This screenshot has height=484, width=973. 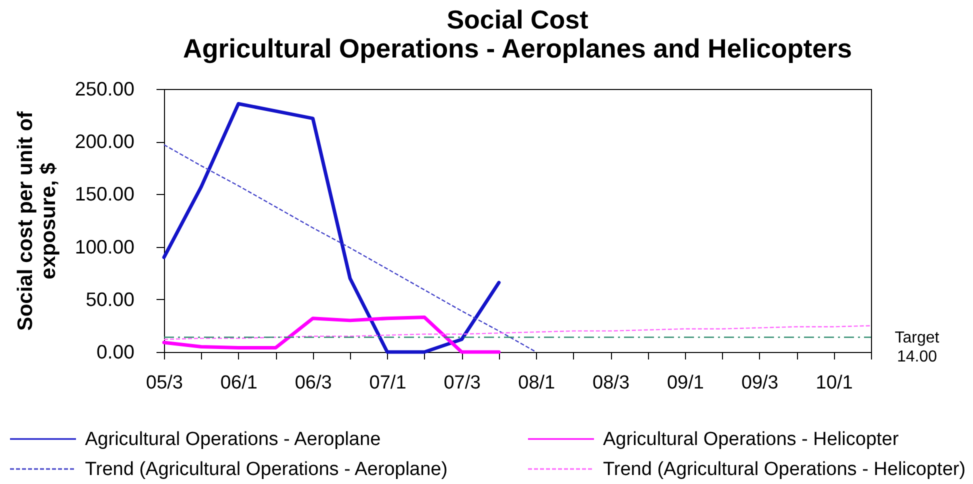 I want to click on legend-label: Trend (Agricultural Operations - Helicopter), so click(x=784, y=469).